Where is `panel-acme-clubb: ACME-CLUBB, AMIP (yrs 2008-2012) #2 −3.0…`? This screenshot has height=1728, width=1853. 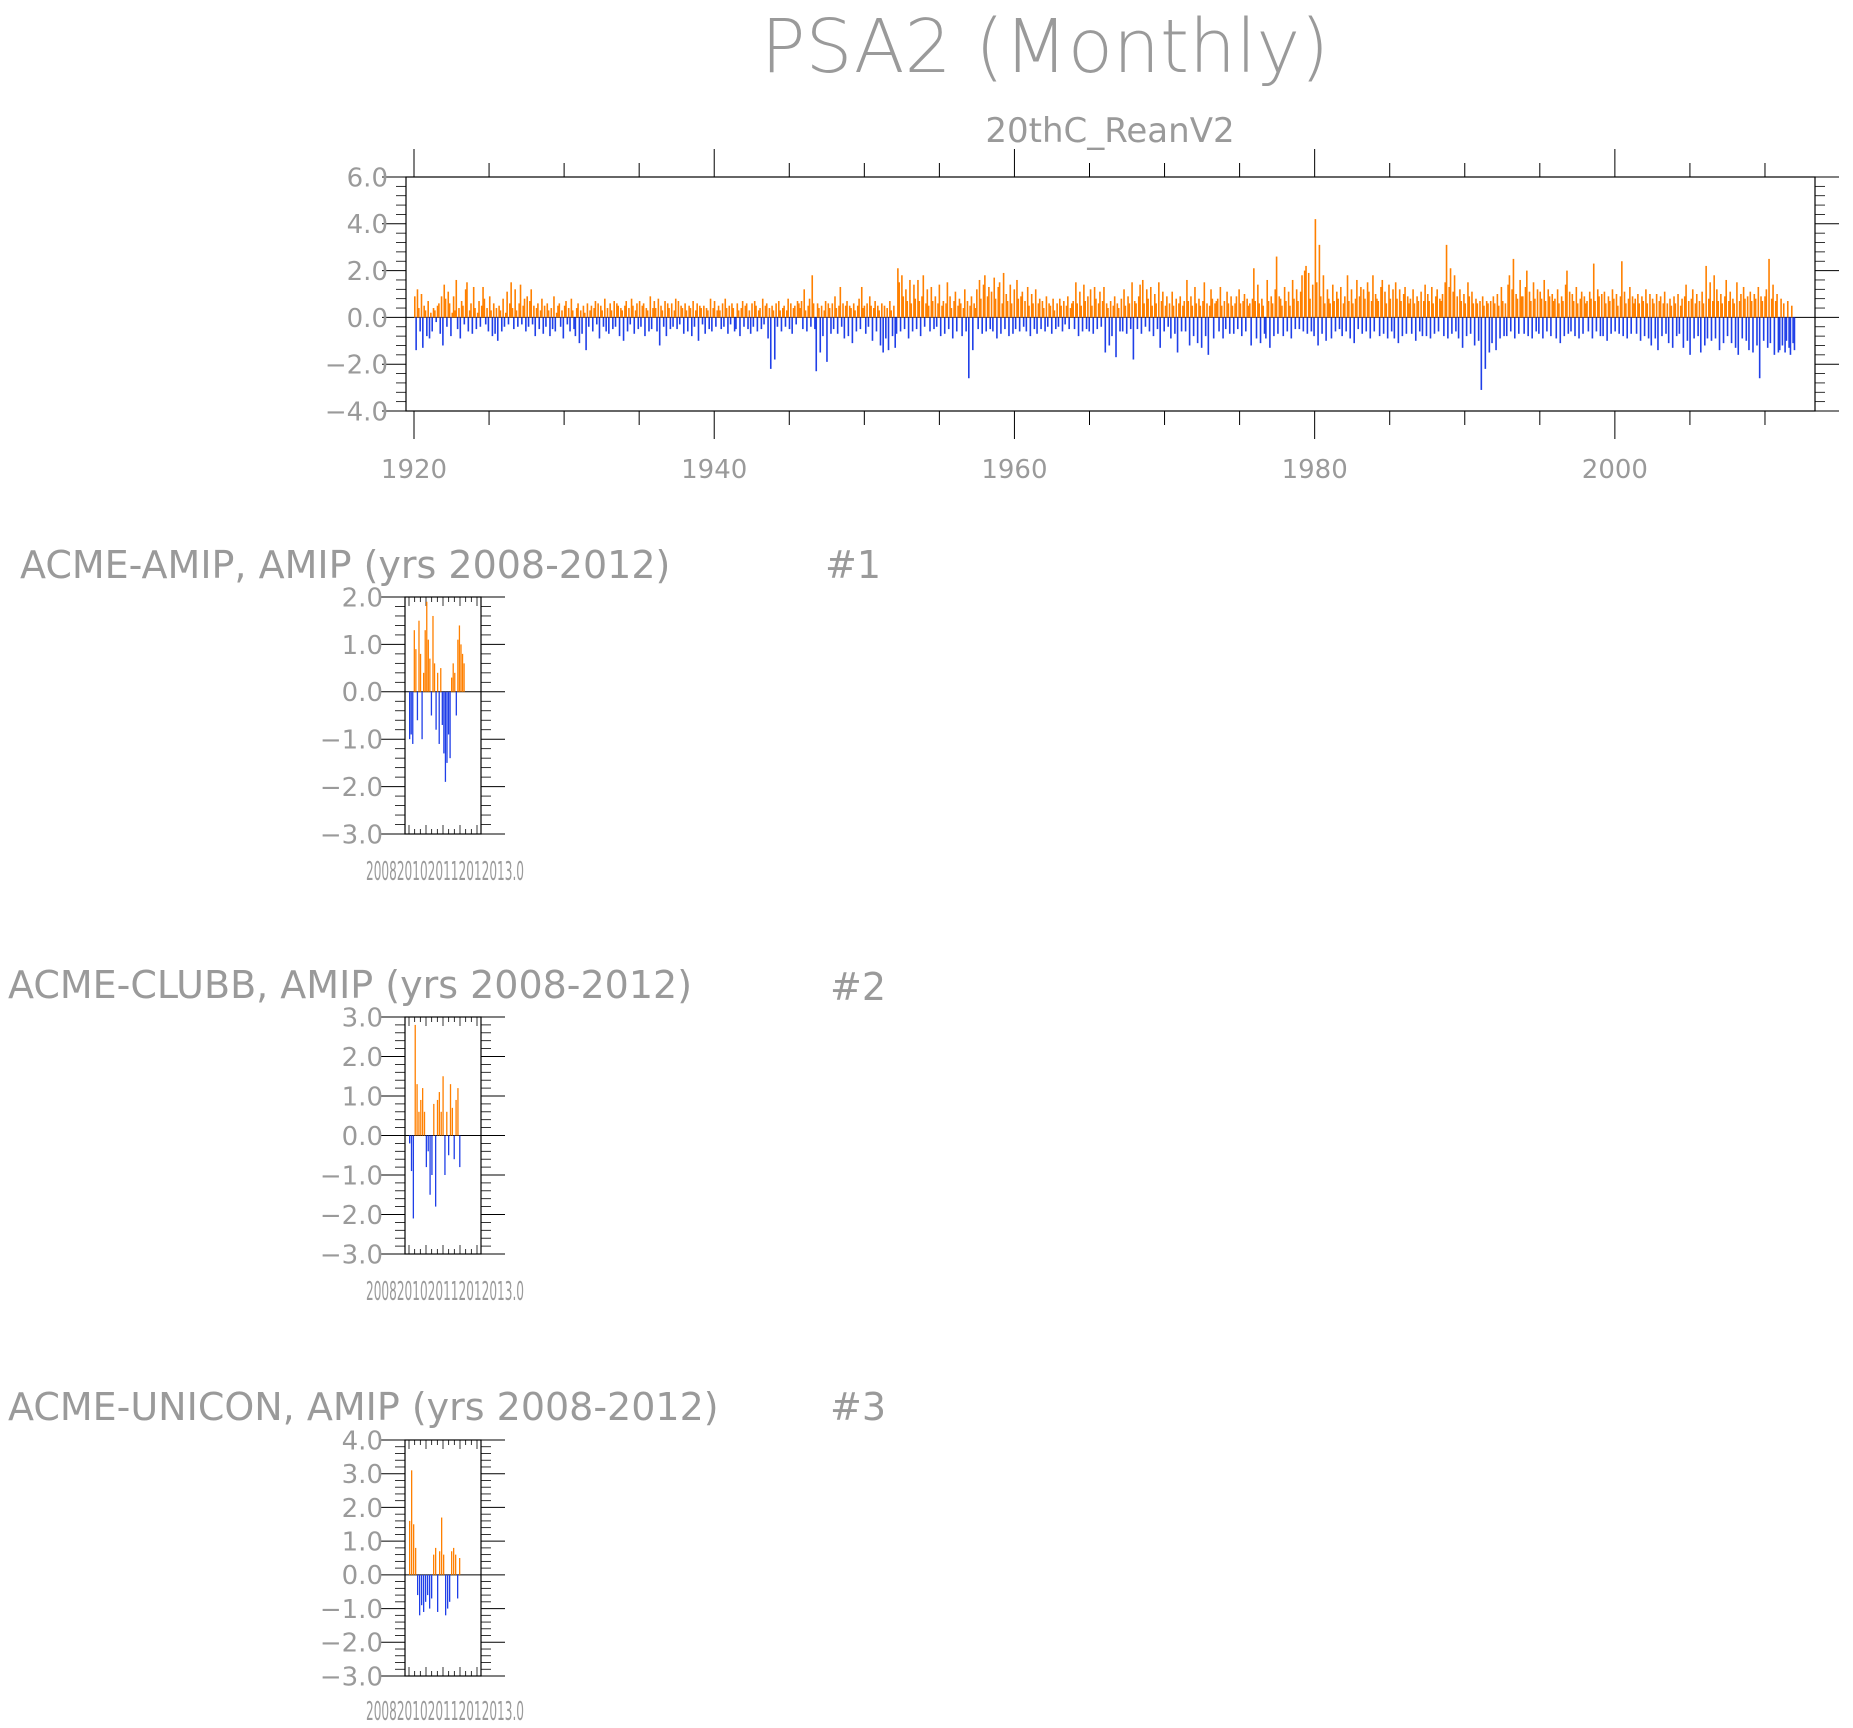 panel-acme-clubb: ACME-CLUBB, AMIP (yrs 2008-2012) #2 −3.0… is located at coordinates (447, 1135).